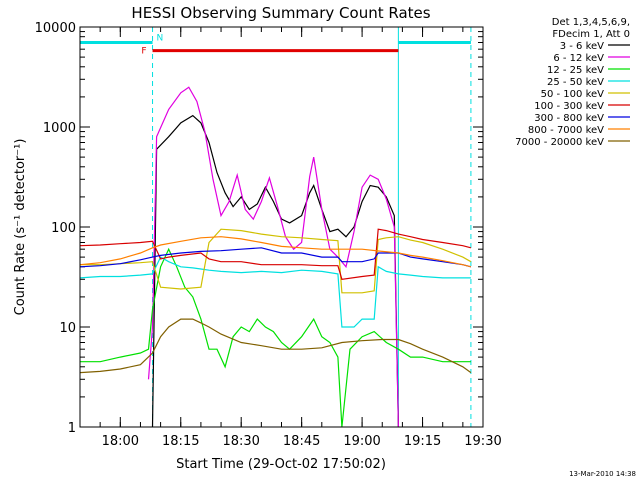  What do you see at coordinates (180, 441) in the screenshot?
I see `x-tick-label: 18:15` at bounding box center [180, 441].